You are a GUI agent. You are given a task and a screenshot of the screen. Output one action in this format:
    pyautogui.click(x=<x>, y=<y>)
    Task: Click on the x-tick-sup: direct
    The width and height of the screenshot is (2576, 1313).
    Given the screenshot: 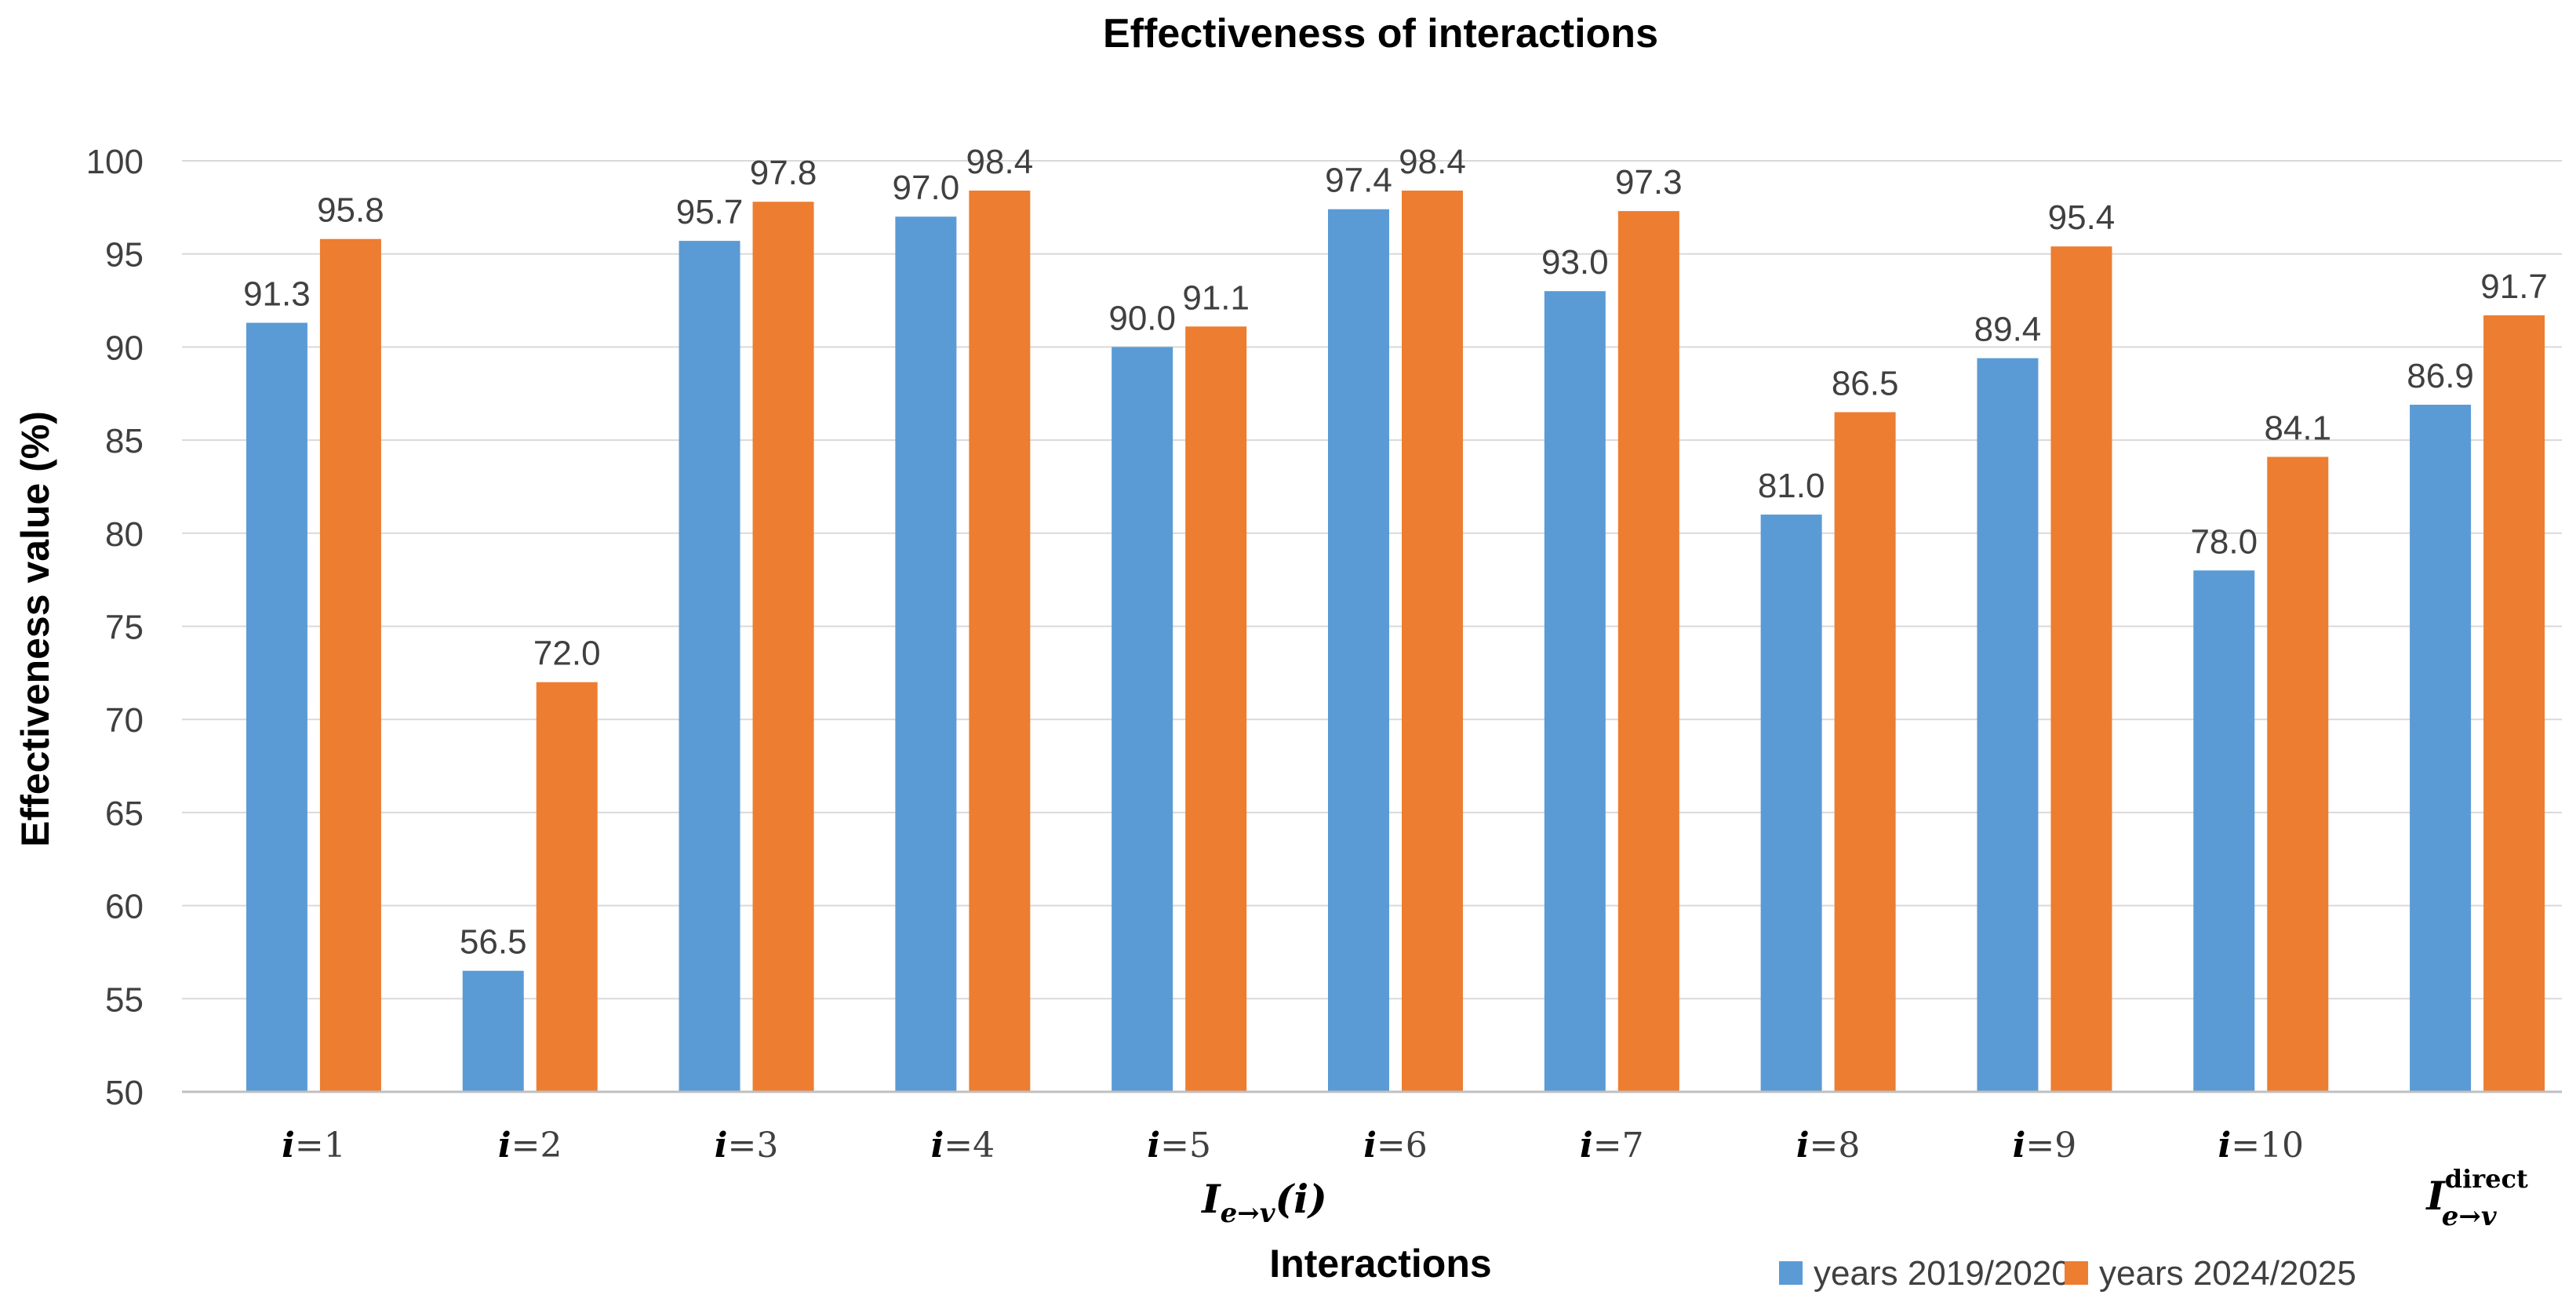 What is the action you would take?
    pyautogui.click(x=2486, y=1179)
    